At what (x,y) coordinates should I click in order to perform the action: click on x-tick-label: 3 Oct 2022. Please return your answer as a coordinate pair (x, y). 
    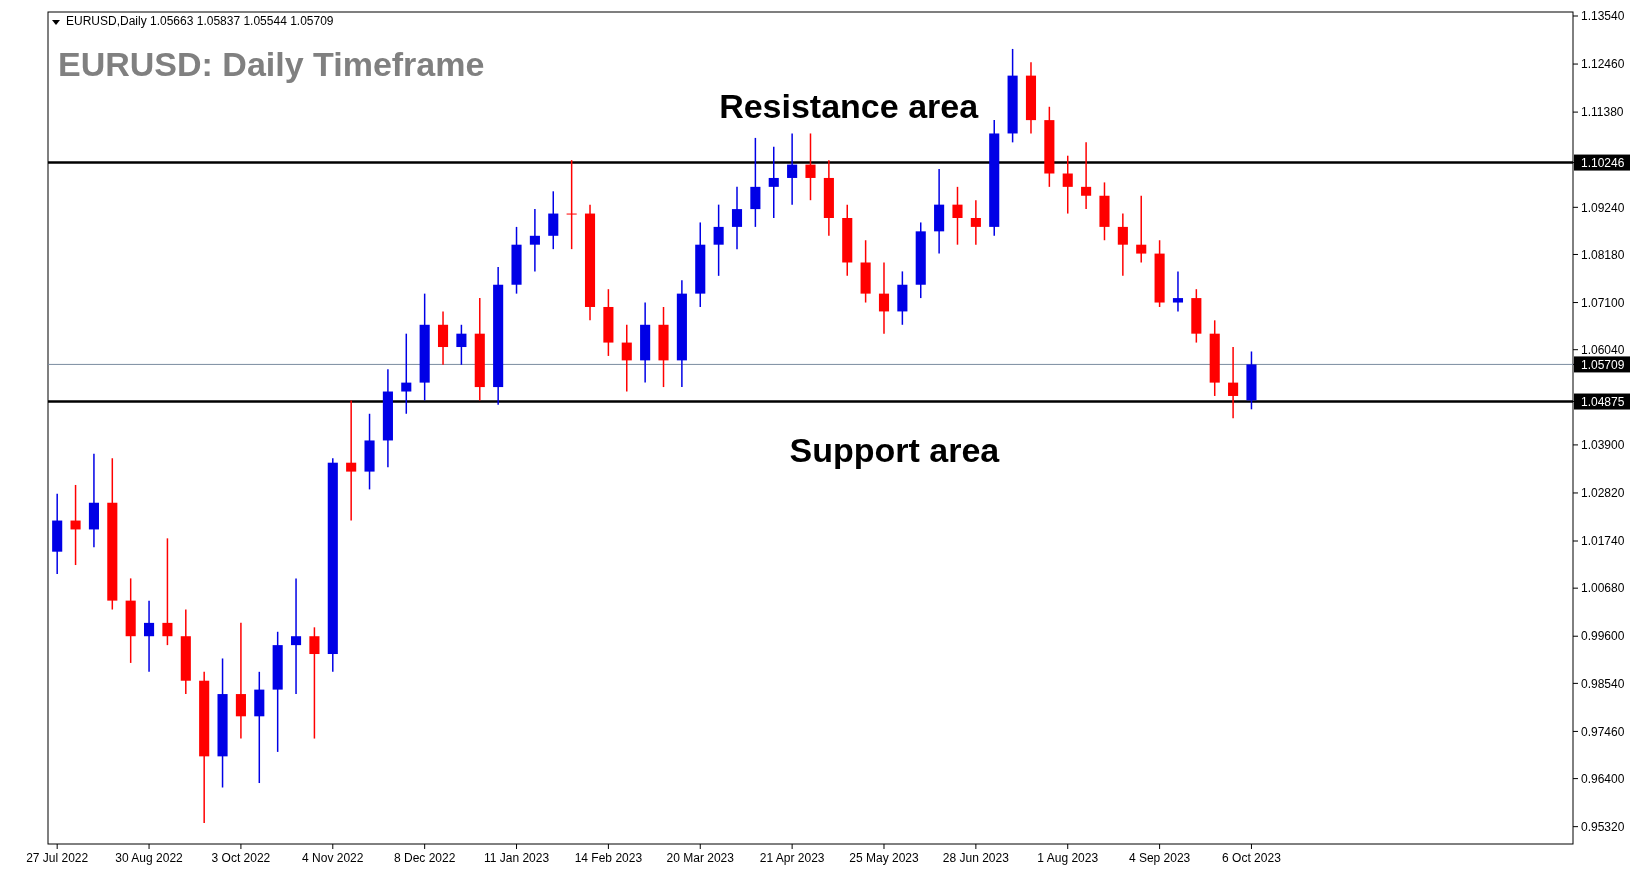
    Looking at the image, I should click on (241, 858).